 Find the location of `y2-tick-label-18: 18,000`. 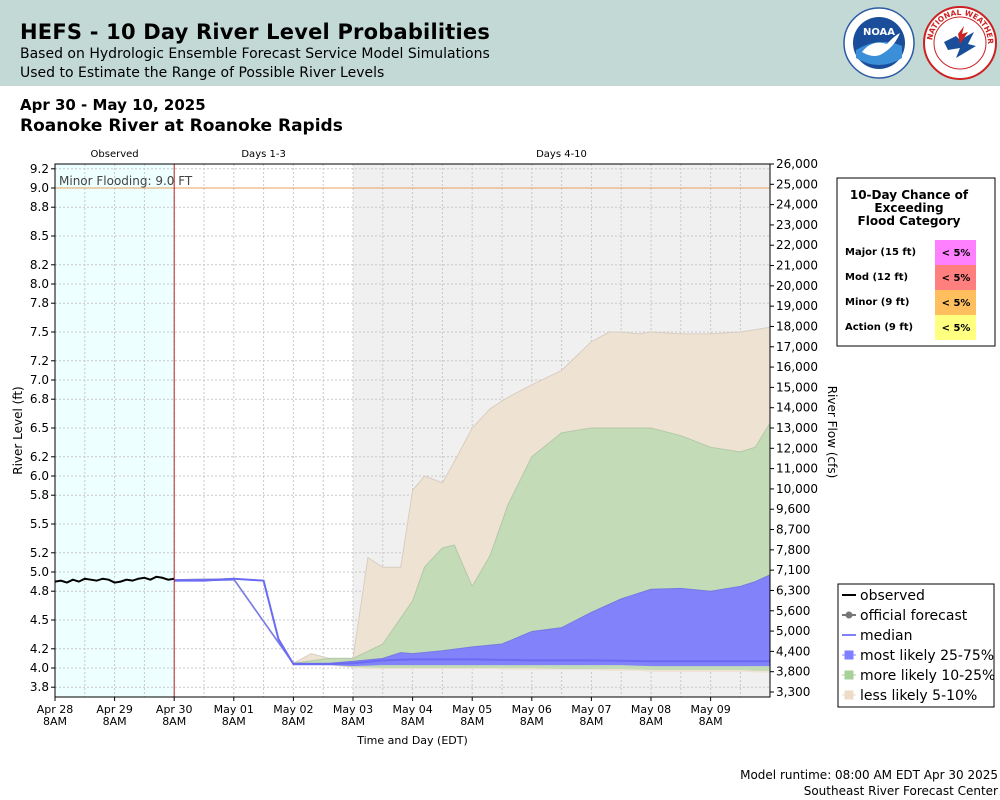

y2-tick-label-18: 18,000 is located at coordinates (797, 326).